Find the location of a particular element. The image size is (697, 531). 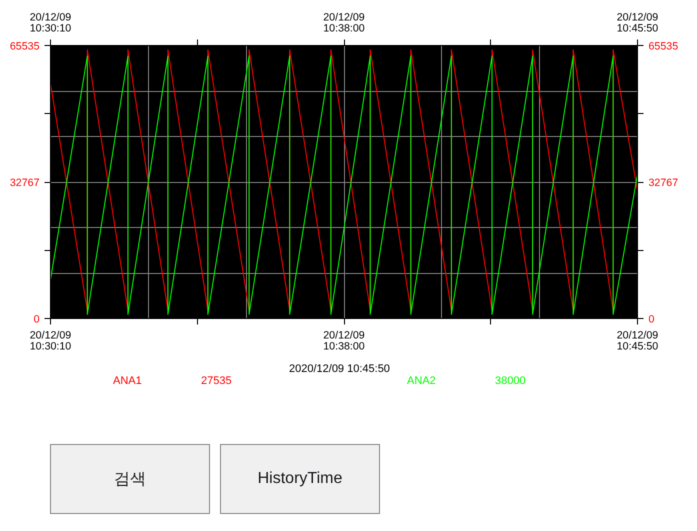

text: ANA1 is located at coordinates (127, 381).